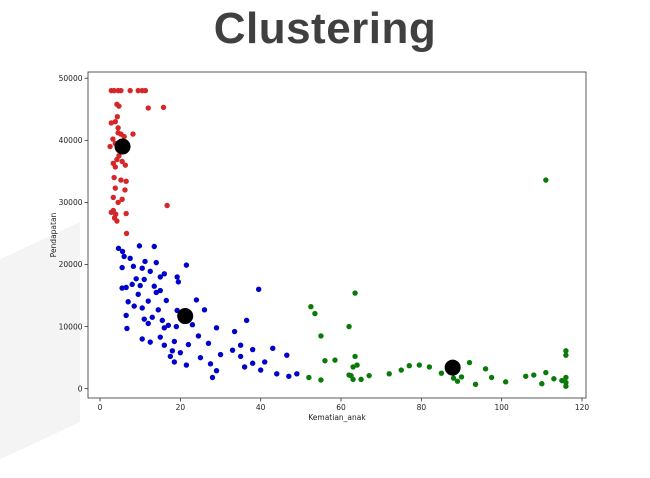 The width and height of the screenshot is (650, 478). I want to click on y-tick-label-5: 50000, so click(71, 78).